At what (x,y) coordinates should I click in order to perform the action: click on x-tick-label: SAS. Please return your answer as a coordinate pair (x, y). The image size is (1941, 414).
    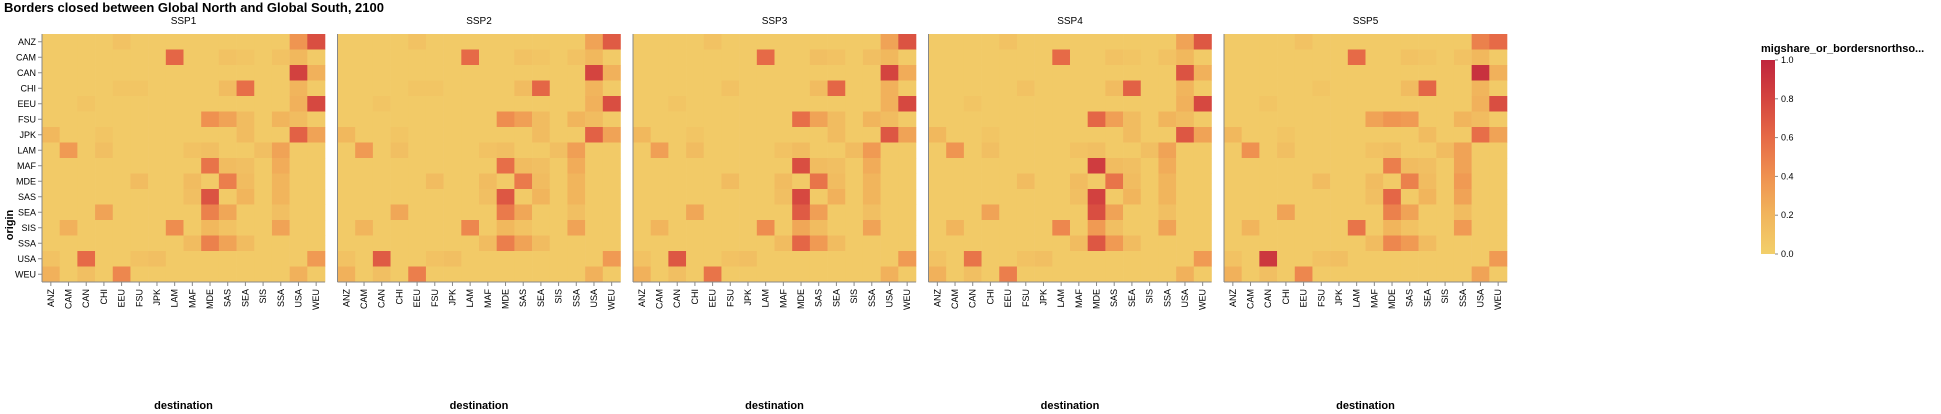
    Looking at the image, I should click on (1410, 298).